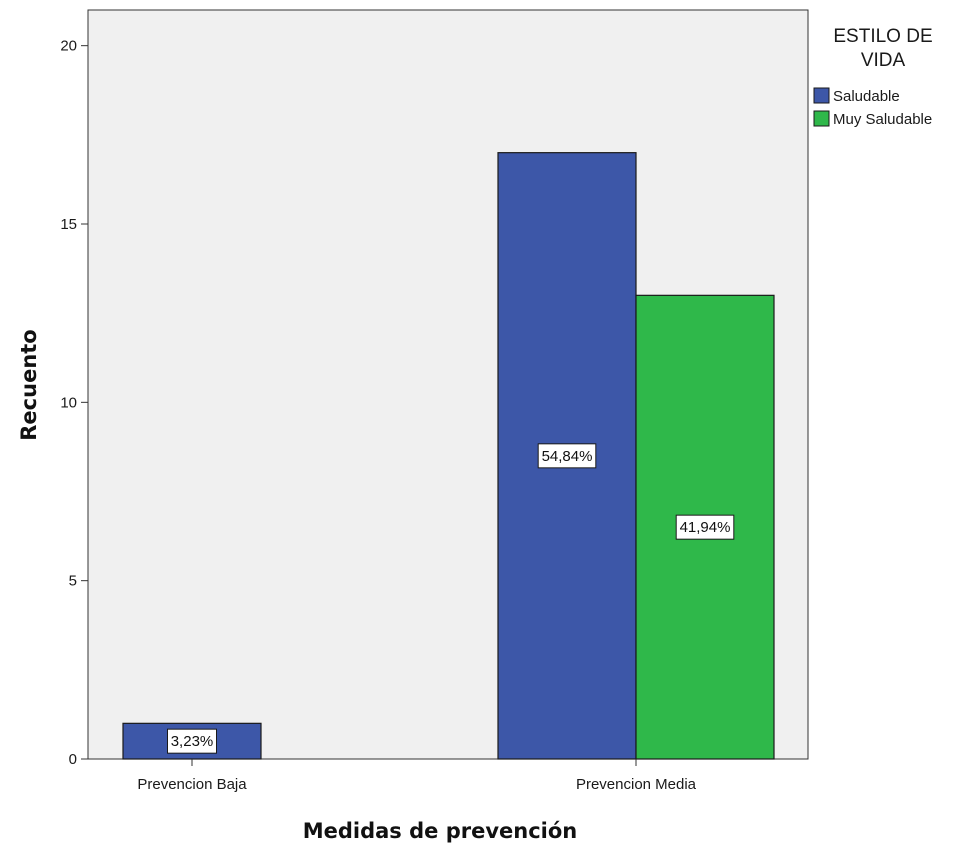 This screenshot has width=965, height=843. I want to click on x-axis: Prevencion Baja Prevencion Media, so click(417, 776).